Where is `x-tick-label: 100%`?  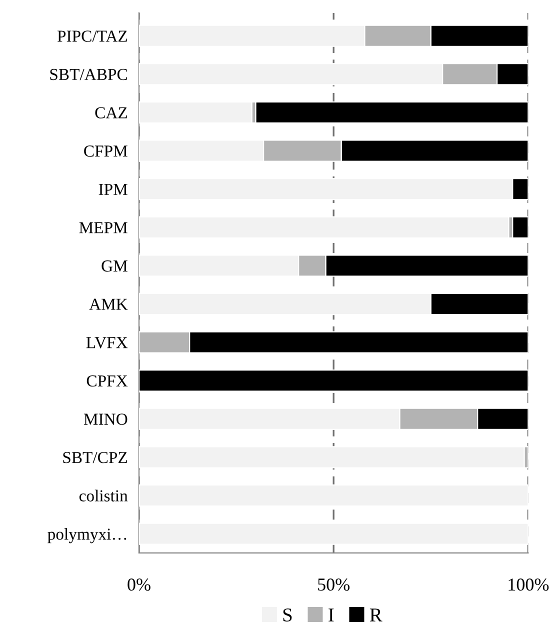
x-tick-label: 100% is located at coordinates (528, 584).